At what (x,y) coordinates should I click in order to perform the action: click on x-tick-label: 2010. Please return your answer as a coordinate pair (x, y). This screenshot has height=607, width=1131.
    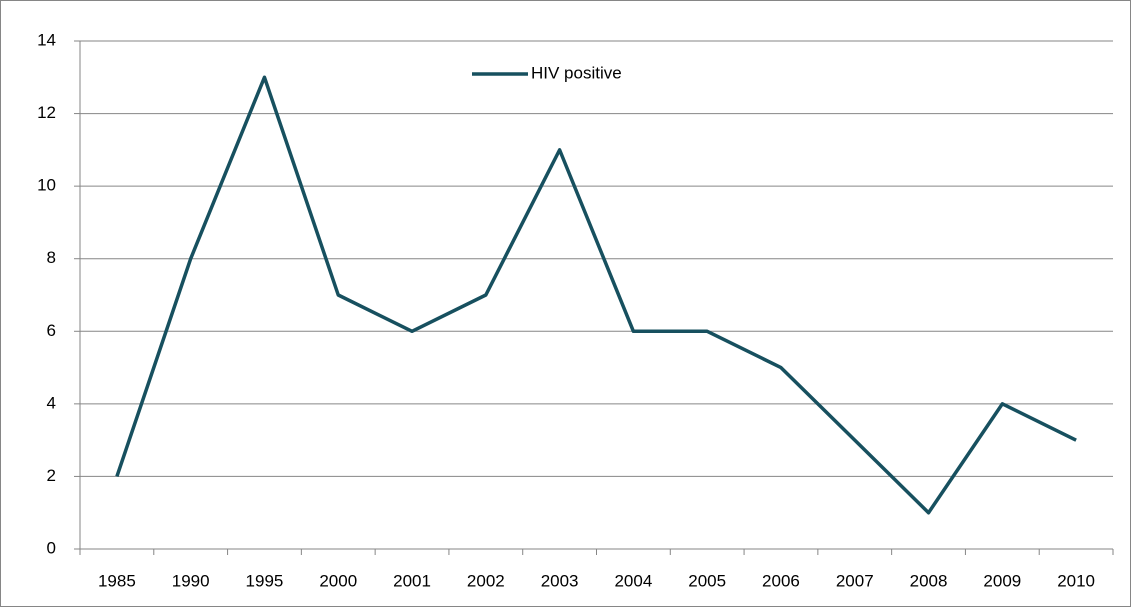
    Looking at the image, I should click on (1076, 580).